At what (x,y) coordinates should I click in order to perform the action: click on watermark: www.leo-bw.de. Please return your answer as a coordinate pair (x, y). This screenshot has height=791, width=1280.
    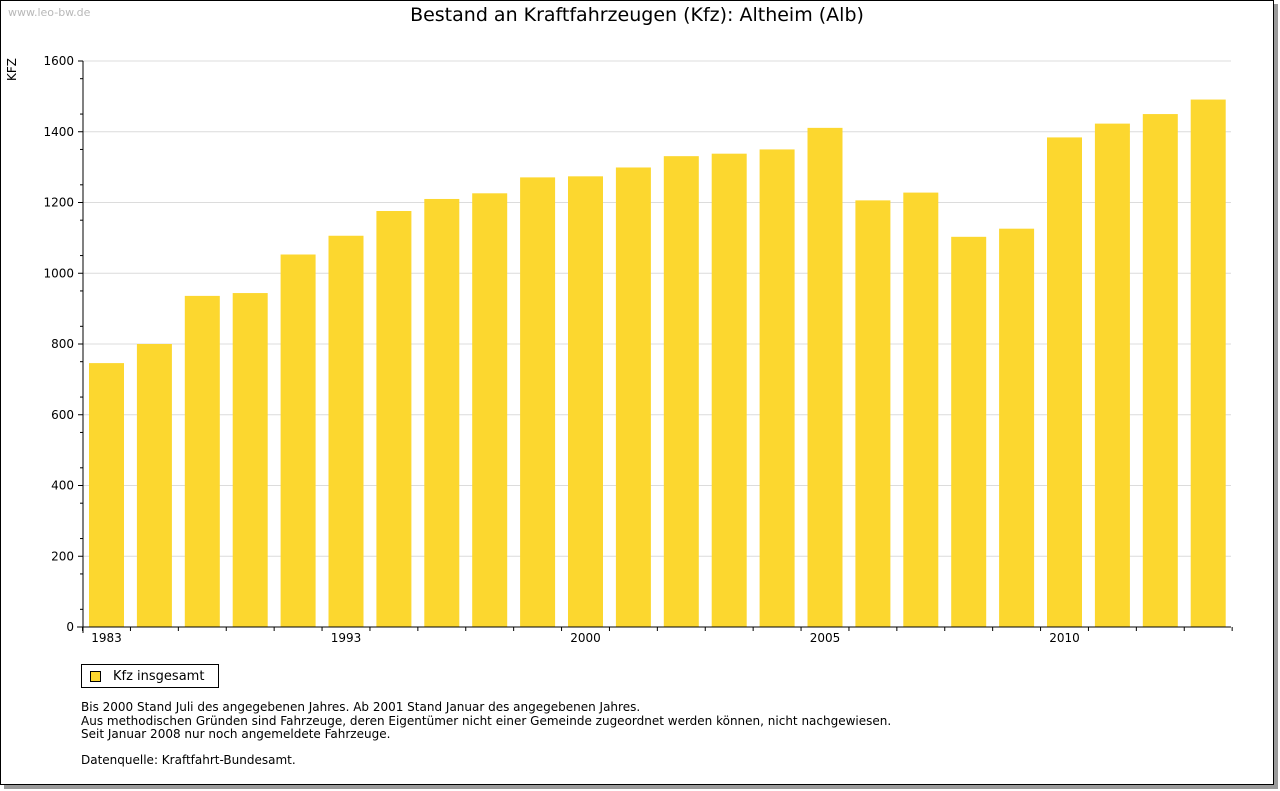
    Looking at the image, I should click on (49, 12).